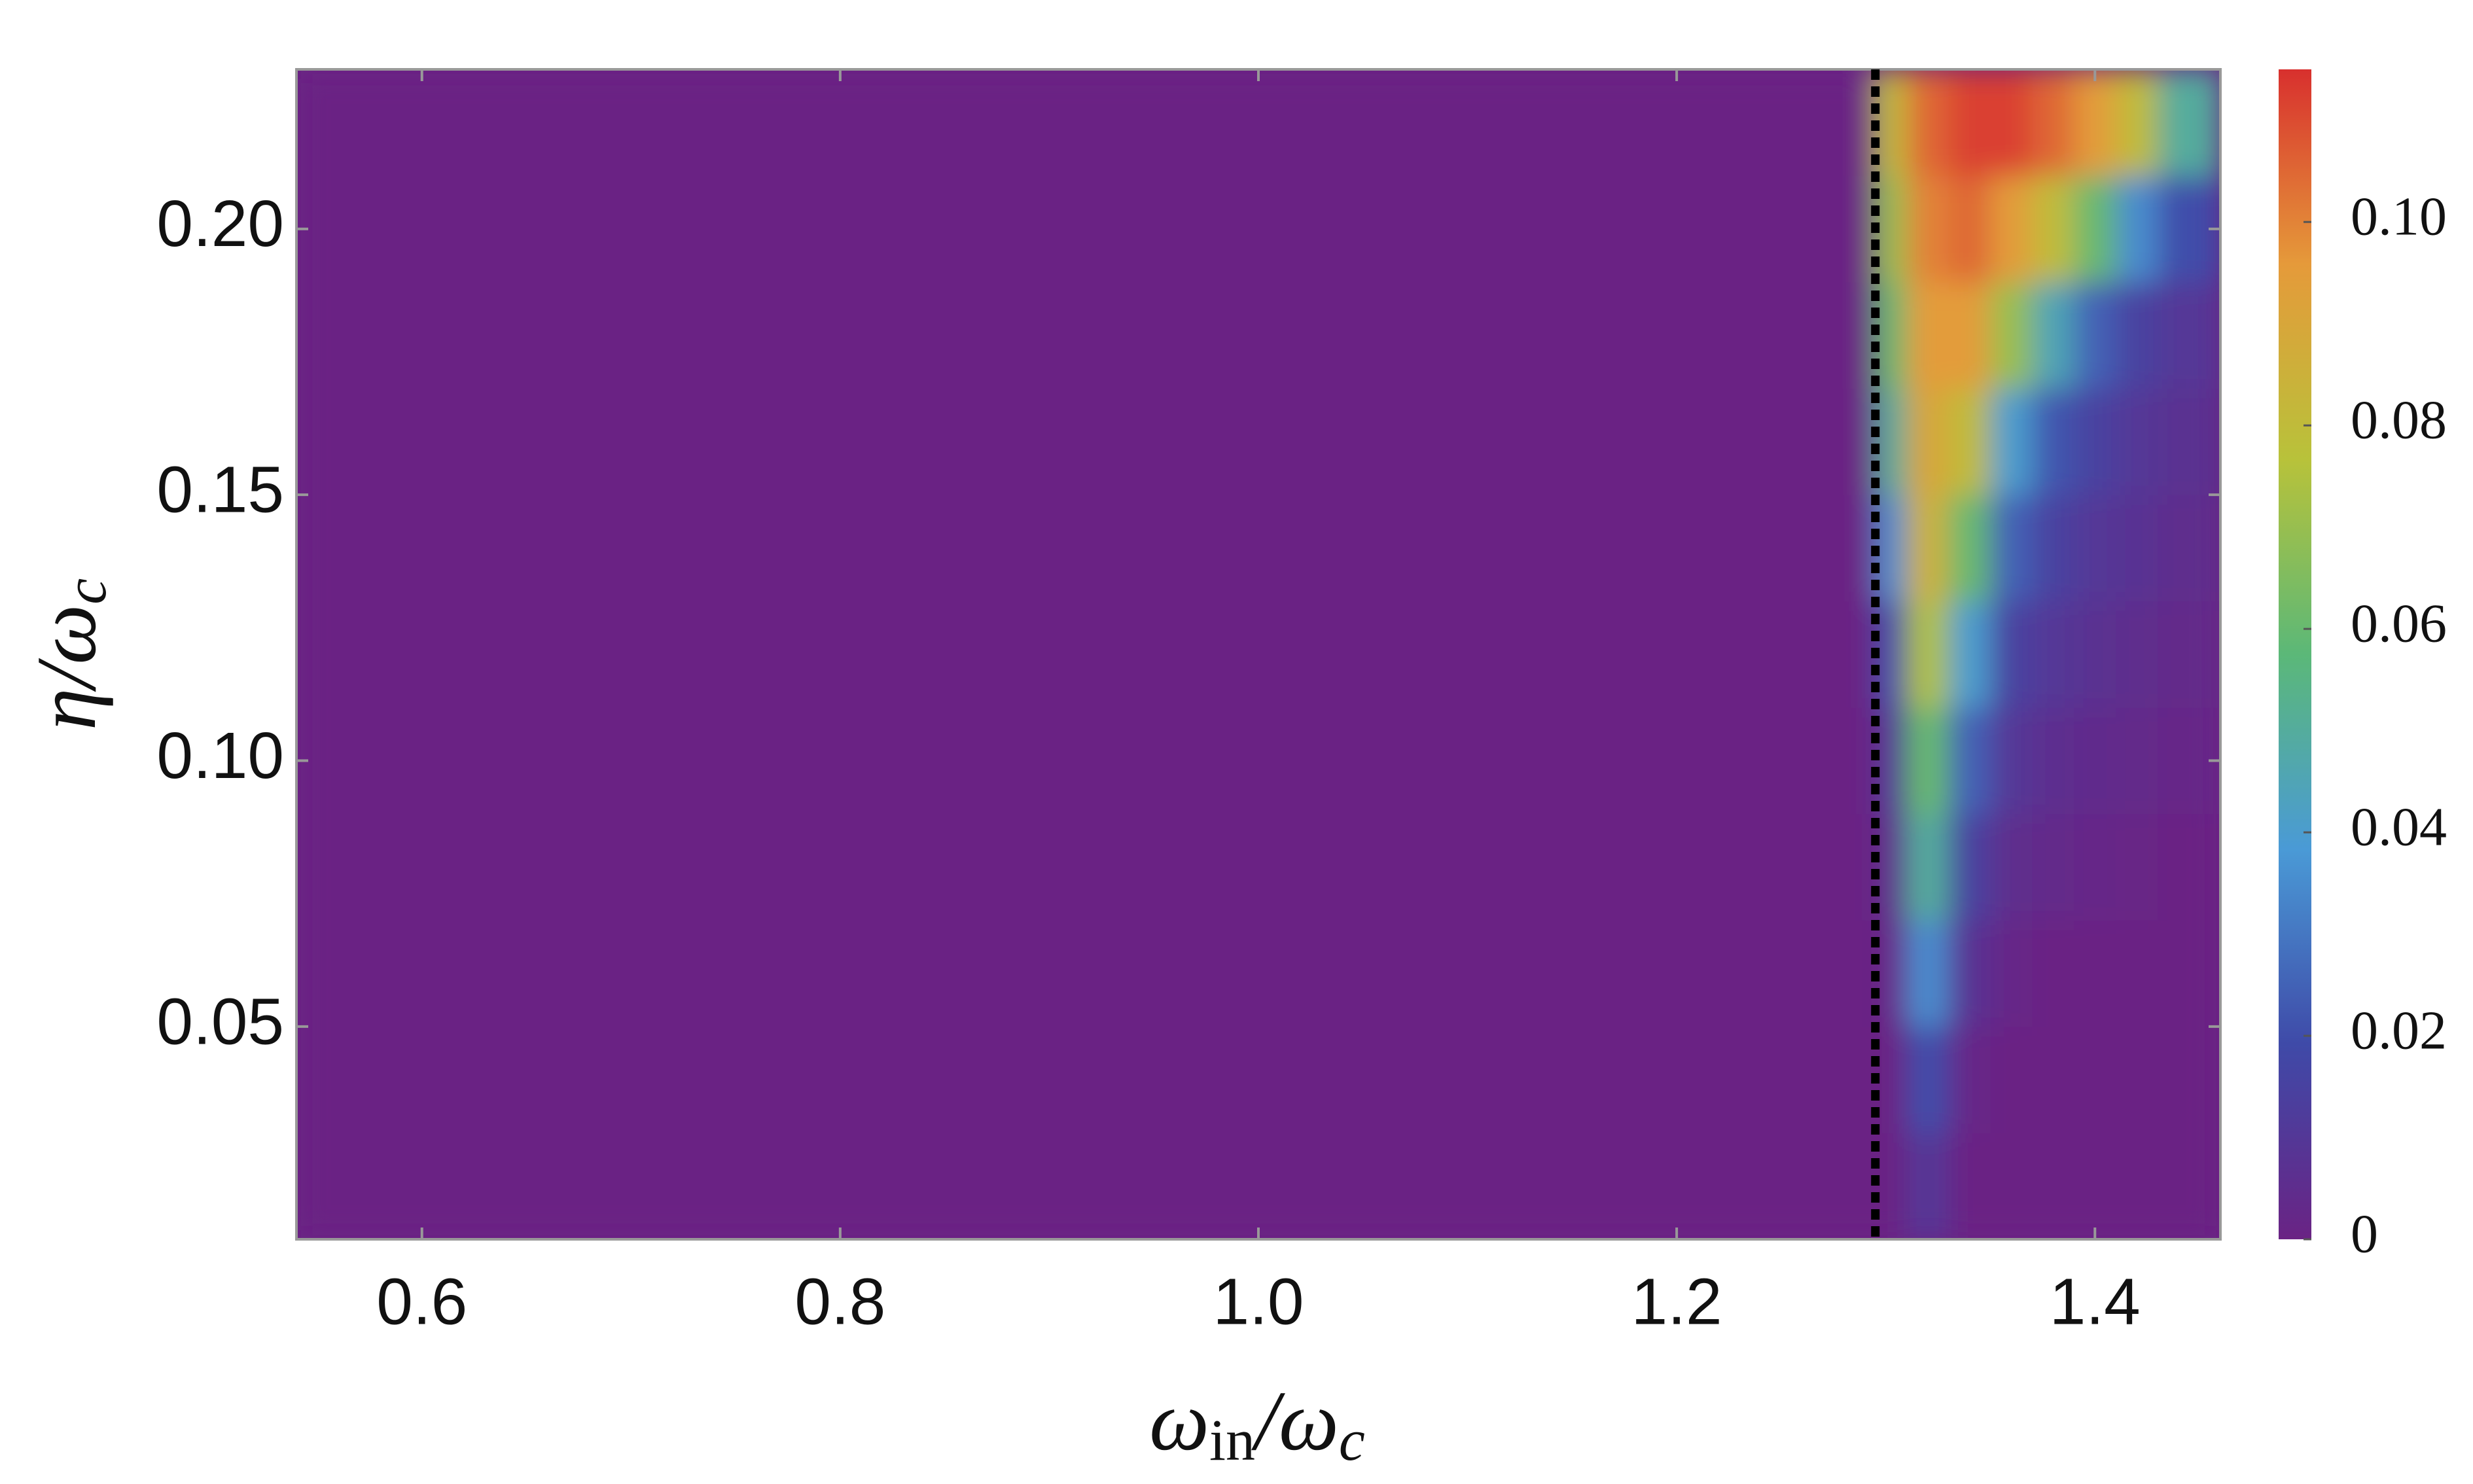 This screenshot has width=2473, height=1484. Describe the element at coordinates (2399, 623) in the screenshot. I see `colorbar-tick-label: 0.06` at that location.